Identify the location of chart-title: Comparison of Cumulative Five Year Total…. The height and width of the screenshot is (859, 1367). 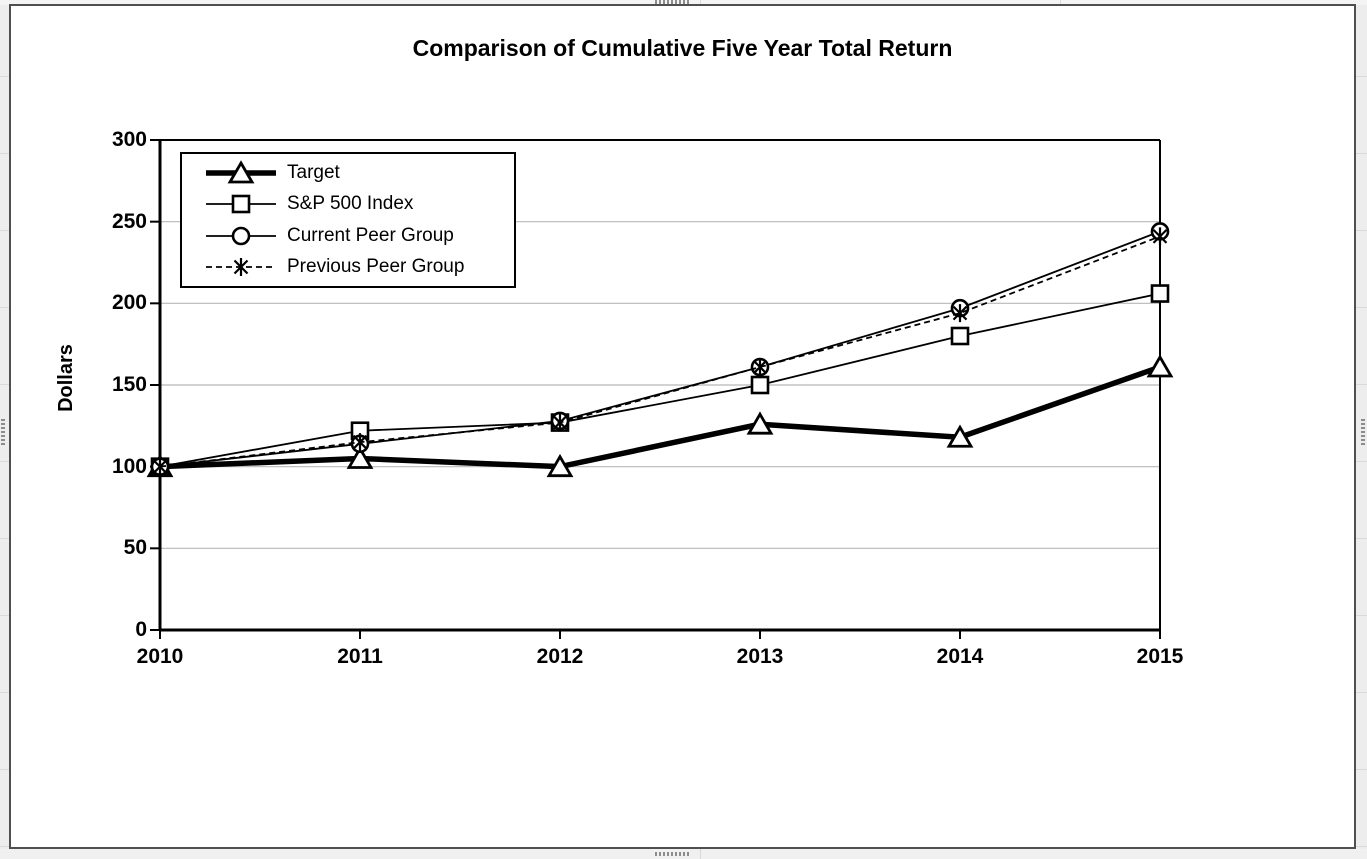
(682, 48).